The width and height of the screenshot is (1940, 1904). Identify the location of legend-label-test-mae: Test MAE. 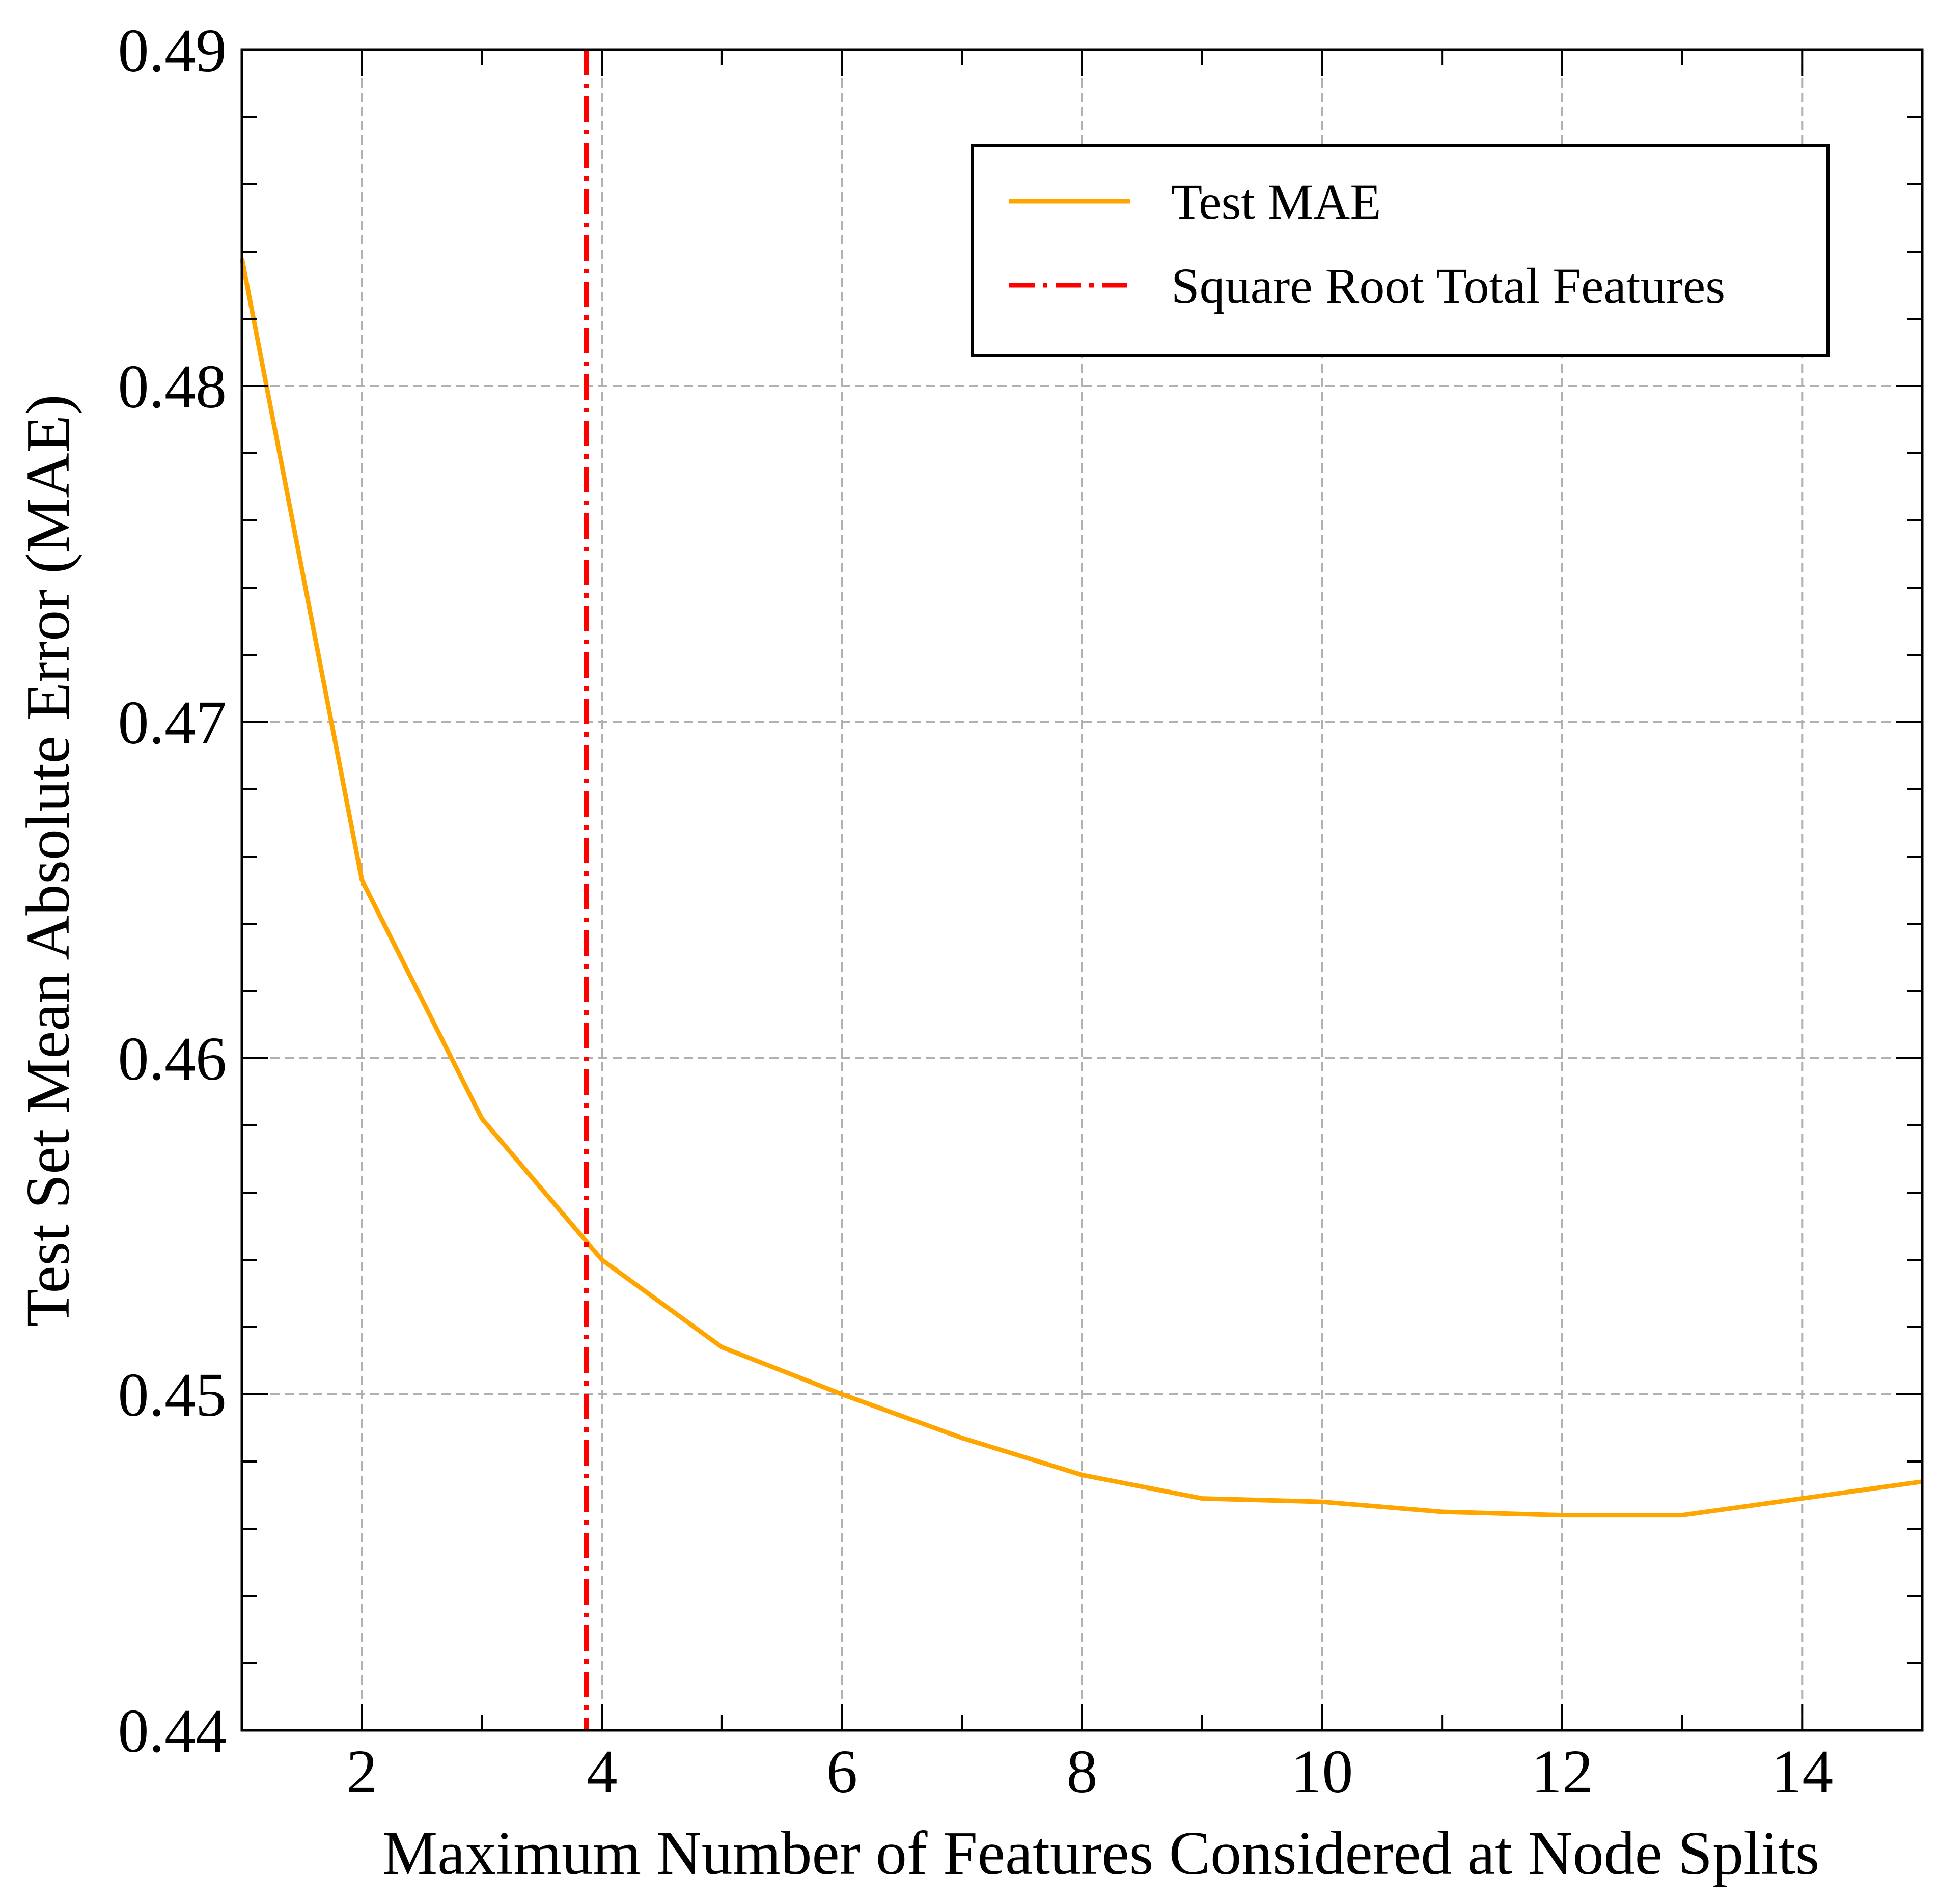
(1276, 202).